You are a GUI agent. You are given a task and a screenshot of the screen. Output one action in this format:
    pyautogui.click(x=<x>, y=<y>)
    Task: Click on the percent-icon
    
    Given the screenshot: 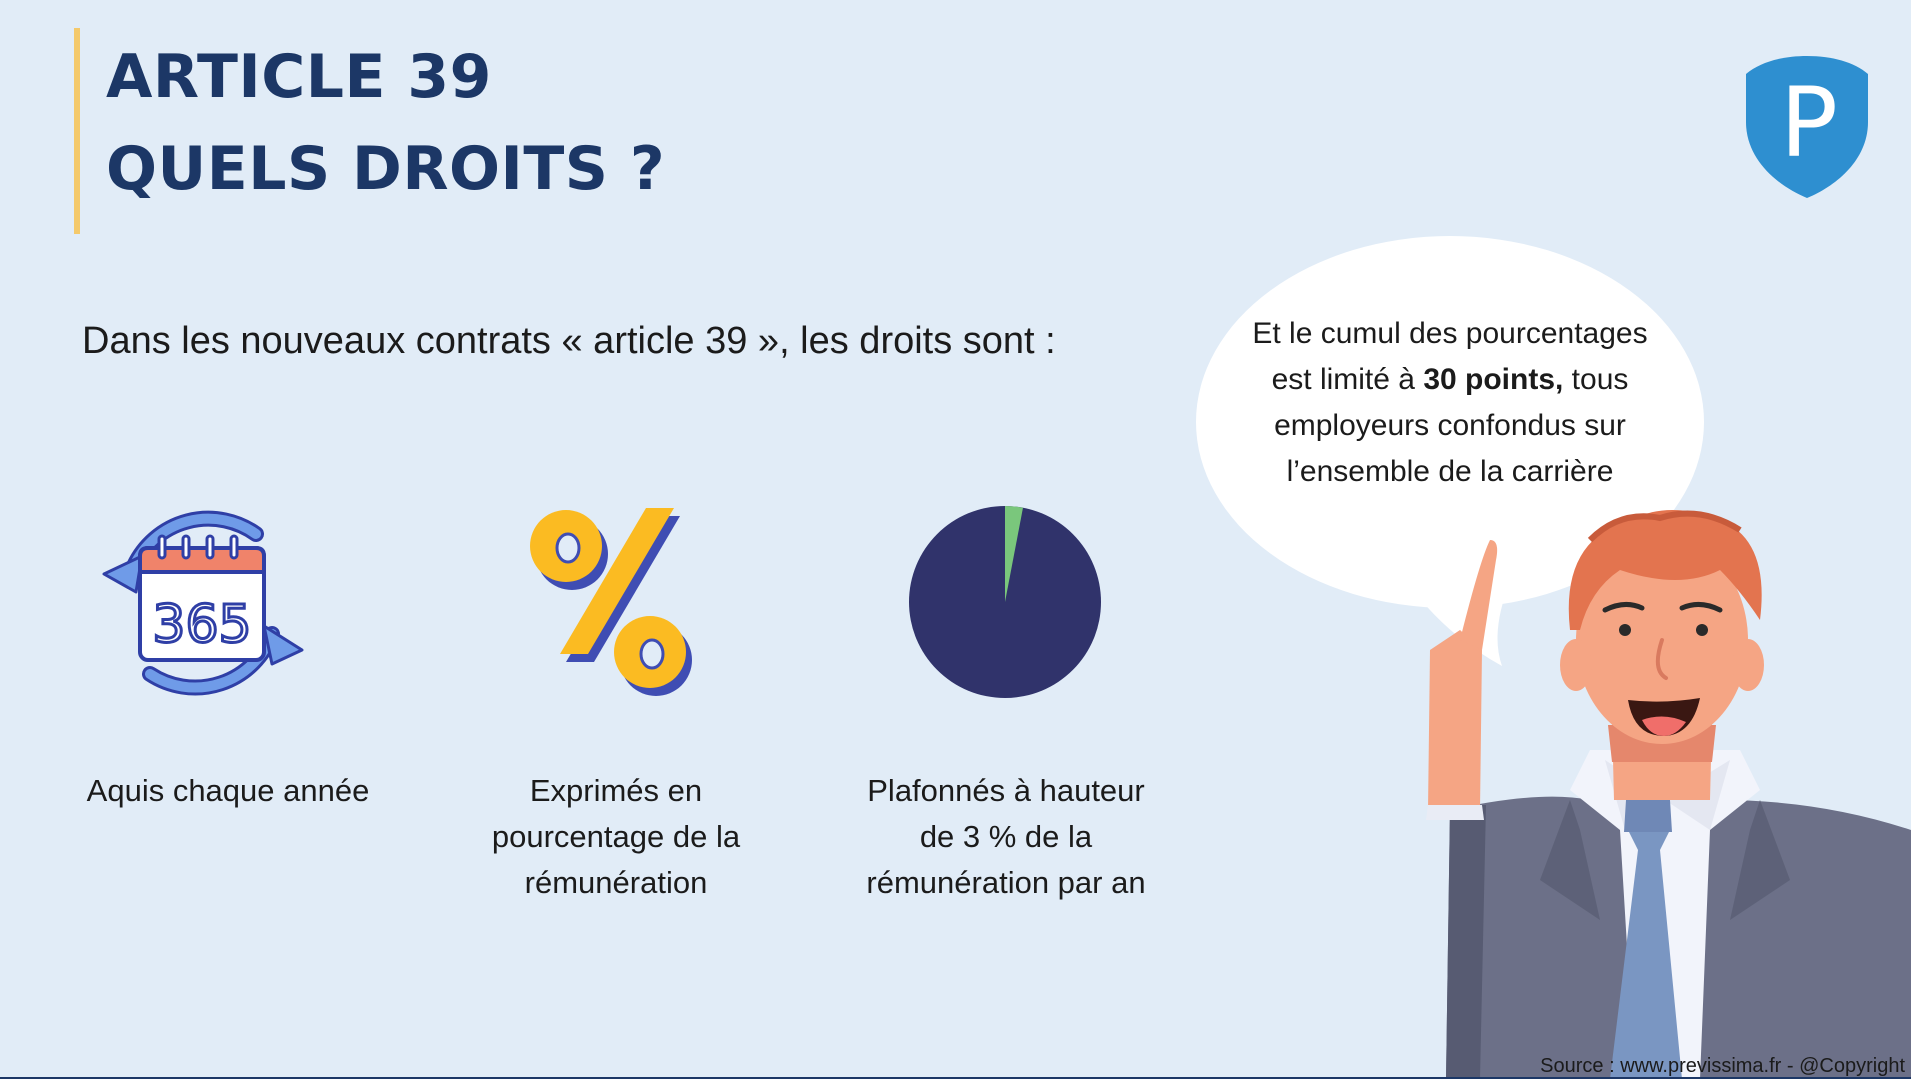 What is the action you would take?
    pyautogui.click(x=611, y=602)
    